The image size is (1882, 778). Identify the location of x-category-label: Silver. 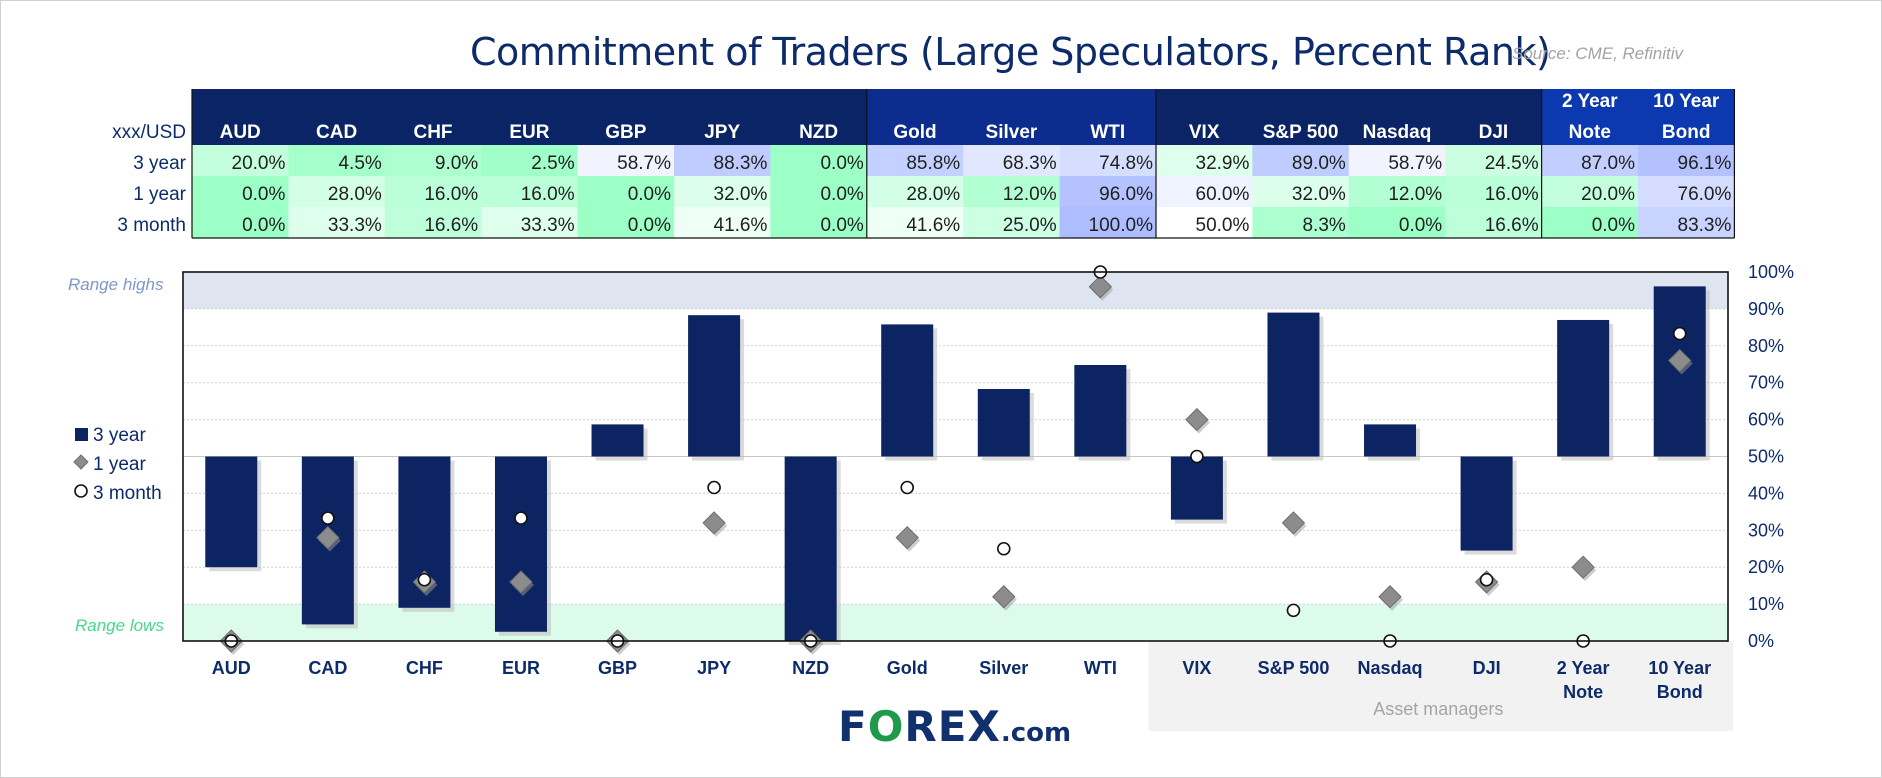
(1003, 668).